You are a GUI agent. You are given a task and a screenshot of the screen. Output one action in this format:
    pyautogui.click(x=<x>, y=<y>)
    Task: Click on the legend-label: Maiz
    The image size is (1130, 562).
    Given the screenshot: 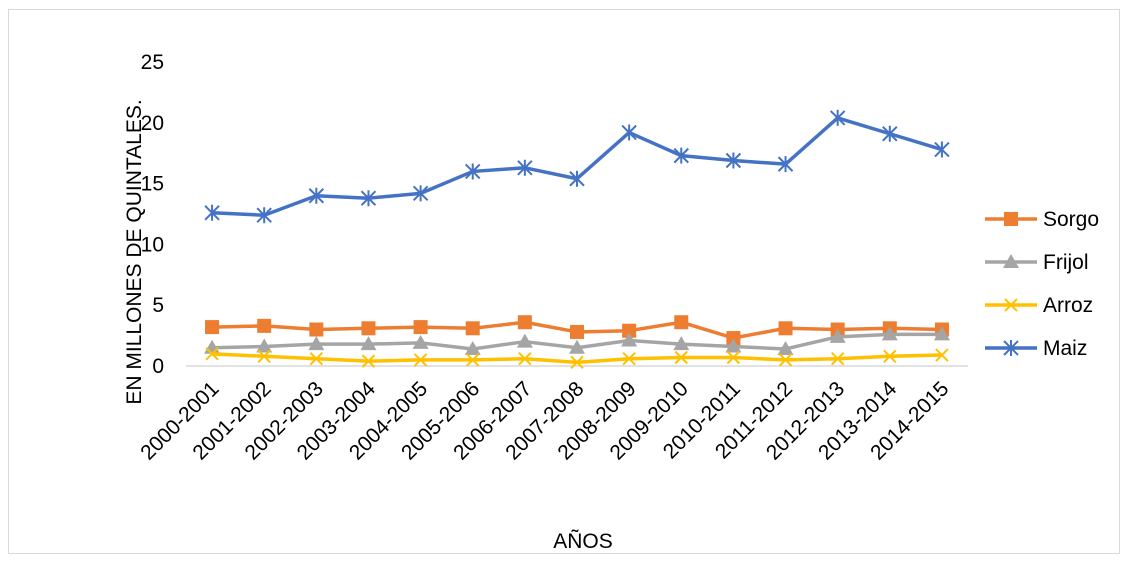 What is the action you would take?
    pyautogui.click(x=1065, y=348)
    